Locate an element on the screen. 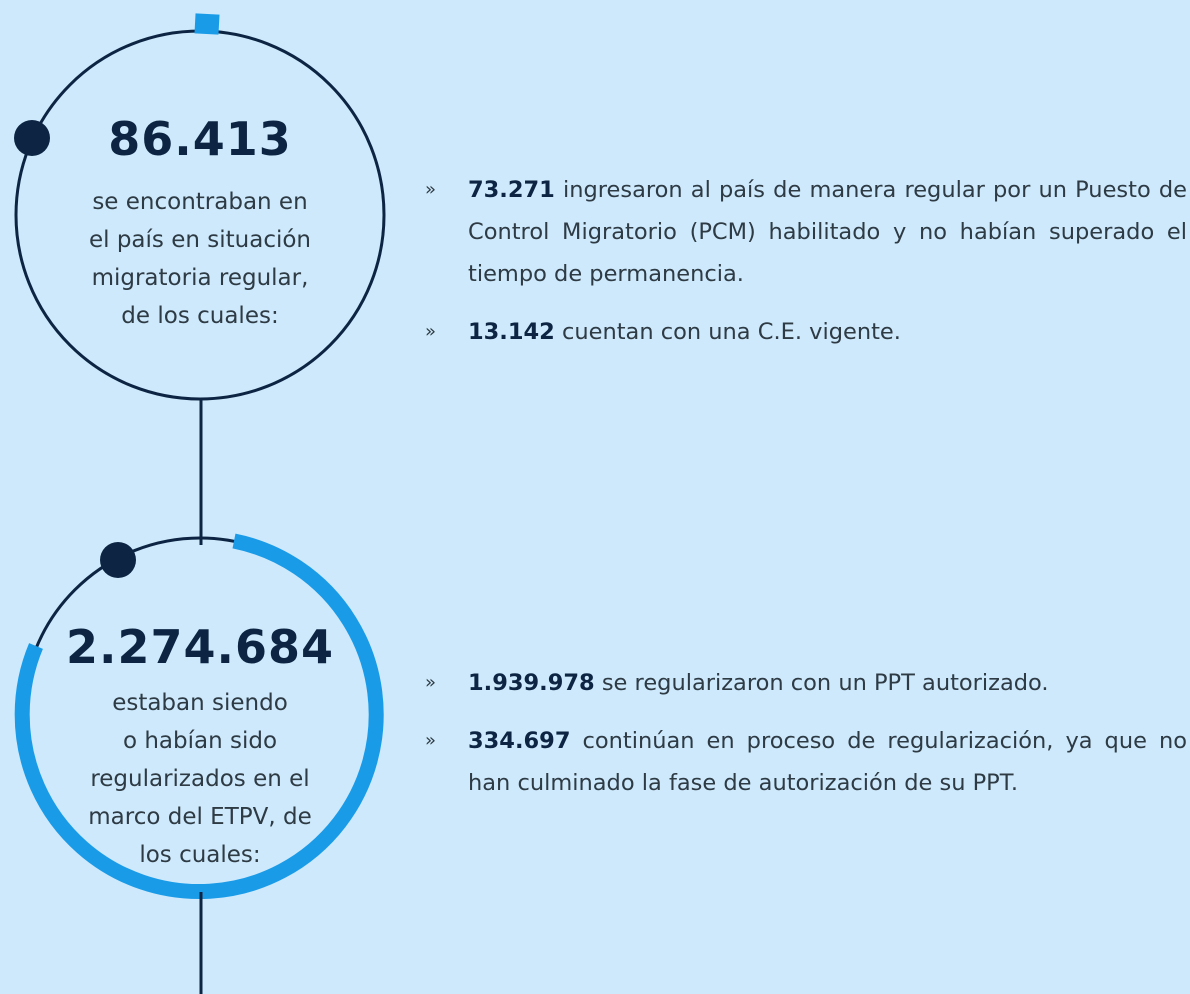 Image resolution: width=1190 pixels, height=994 pixels. description-line: de los cuales: is located at coordinates (200, 316).